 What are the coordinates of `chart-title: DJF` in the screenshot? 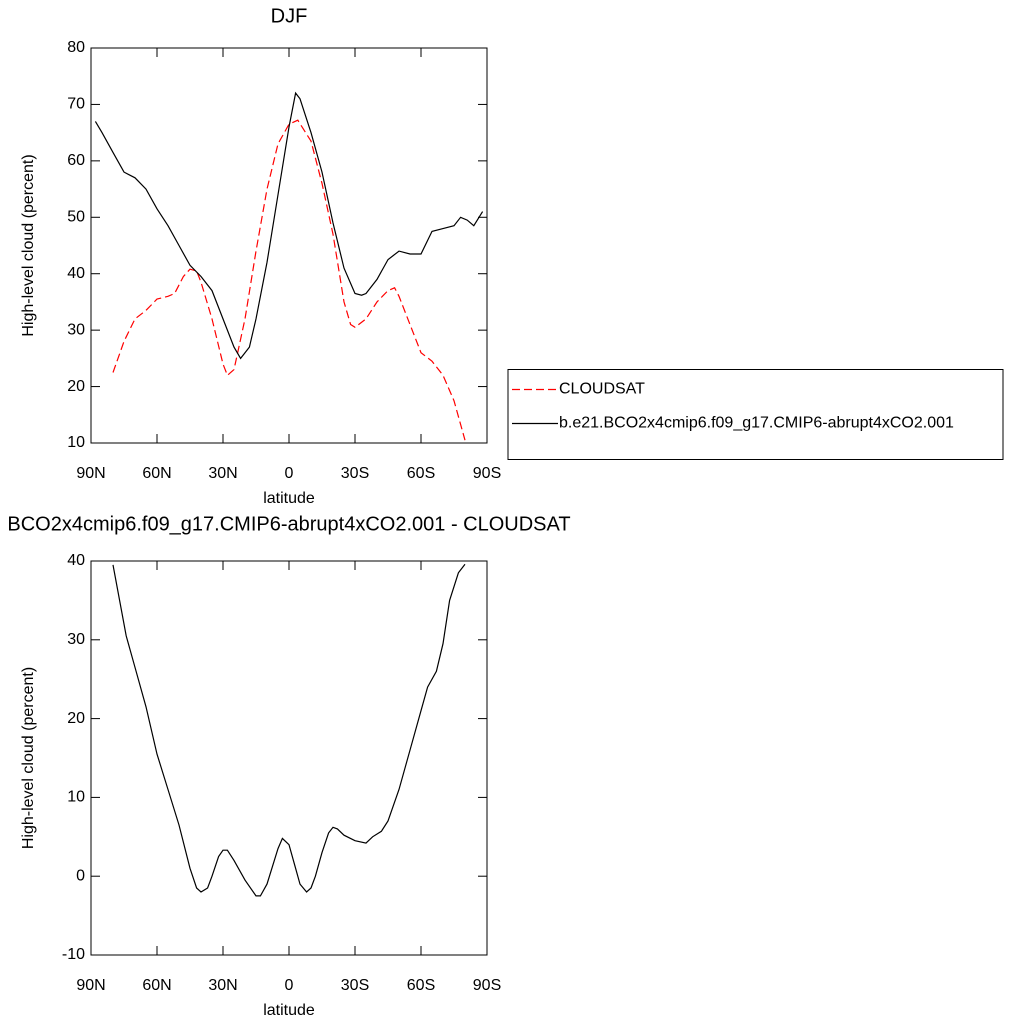 It's located at (289, 16).